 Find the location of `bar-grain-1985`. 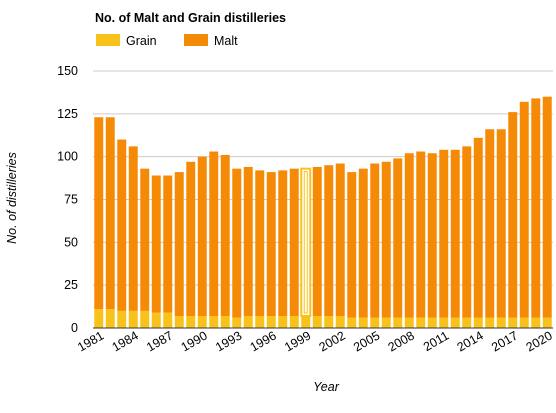

bar-grain-1985 is located at coordinates (145, 319).